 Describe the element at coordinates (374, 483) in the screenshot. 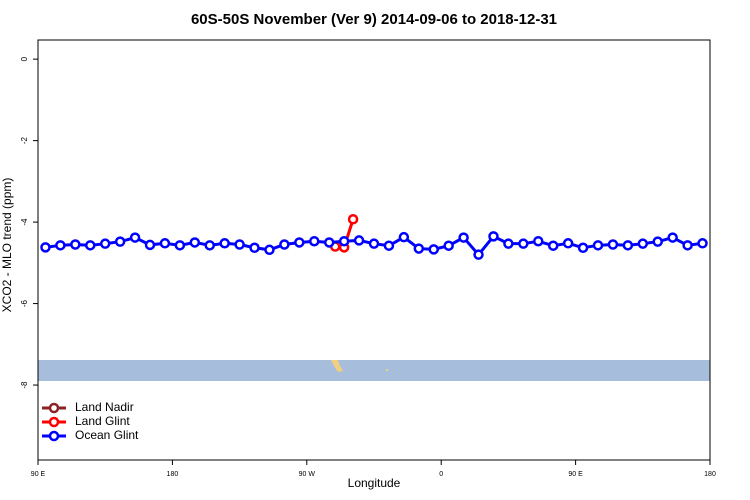

I see `x-axis-label: Longitude` at that location.